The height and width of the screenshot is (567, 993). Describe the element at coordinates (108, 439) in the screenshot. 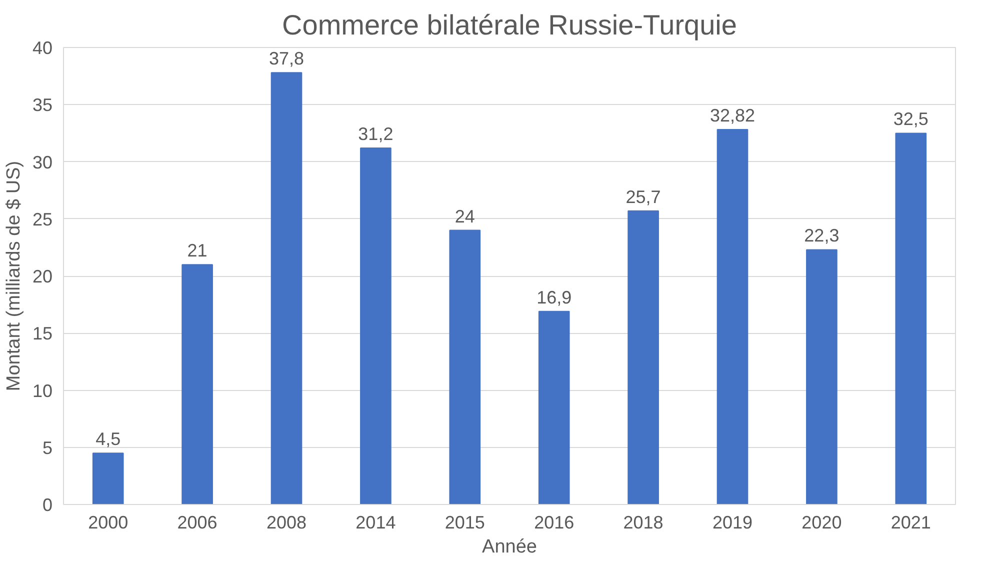

I see `data-label: 4,5` at that location.